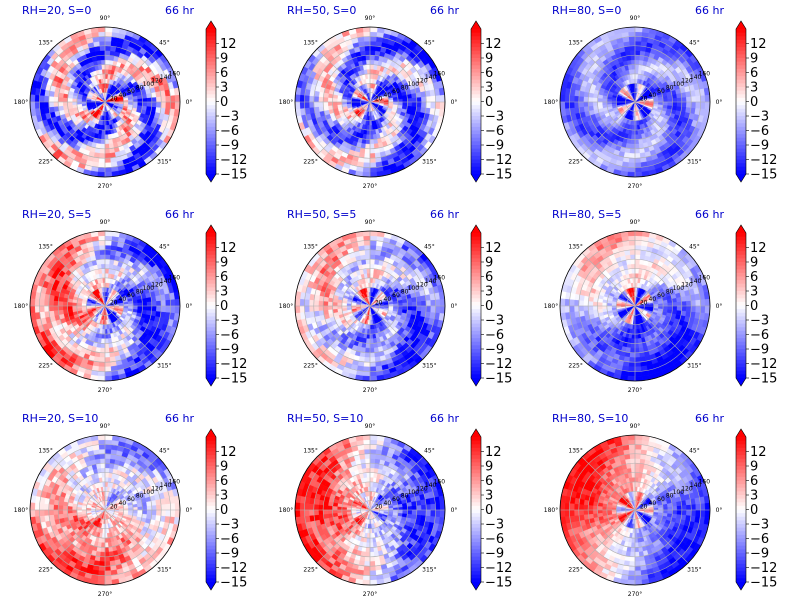 This screenshot has height=612, width=795. I want to click on angle-tick-label: 90°, so click(105, 18).